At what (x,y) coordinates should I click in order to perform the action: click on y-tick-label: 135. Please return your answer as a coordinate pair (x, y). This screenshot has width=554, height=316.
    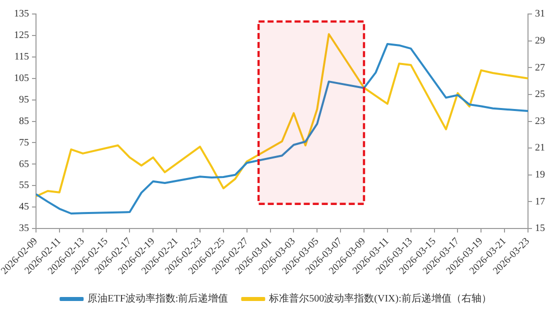
    Looking at the image, I should click on (21, 14).